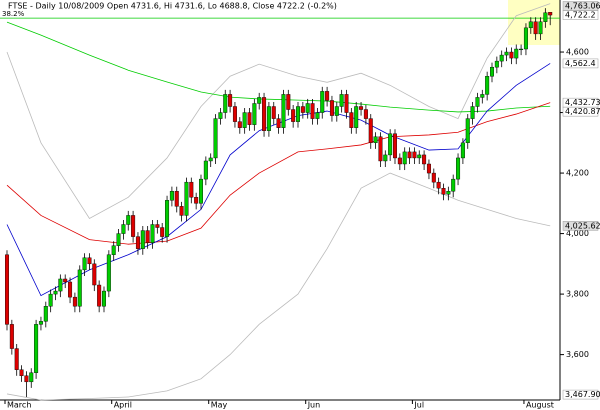 Image resolution: width=600 pixels, height=410 pixels. I want to click on x-tick-label: April, so click(123, 405).